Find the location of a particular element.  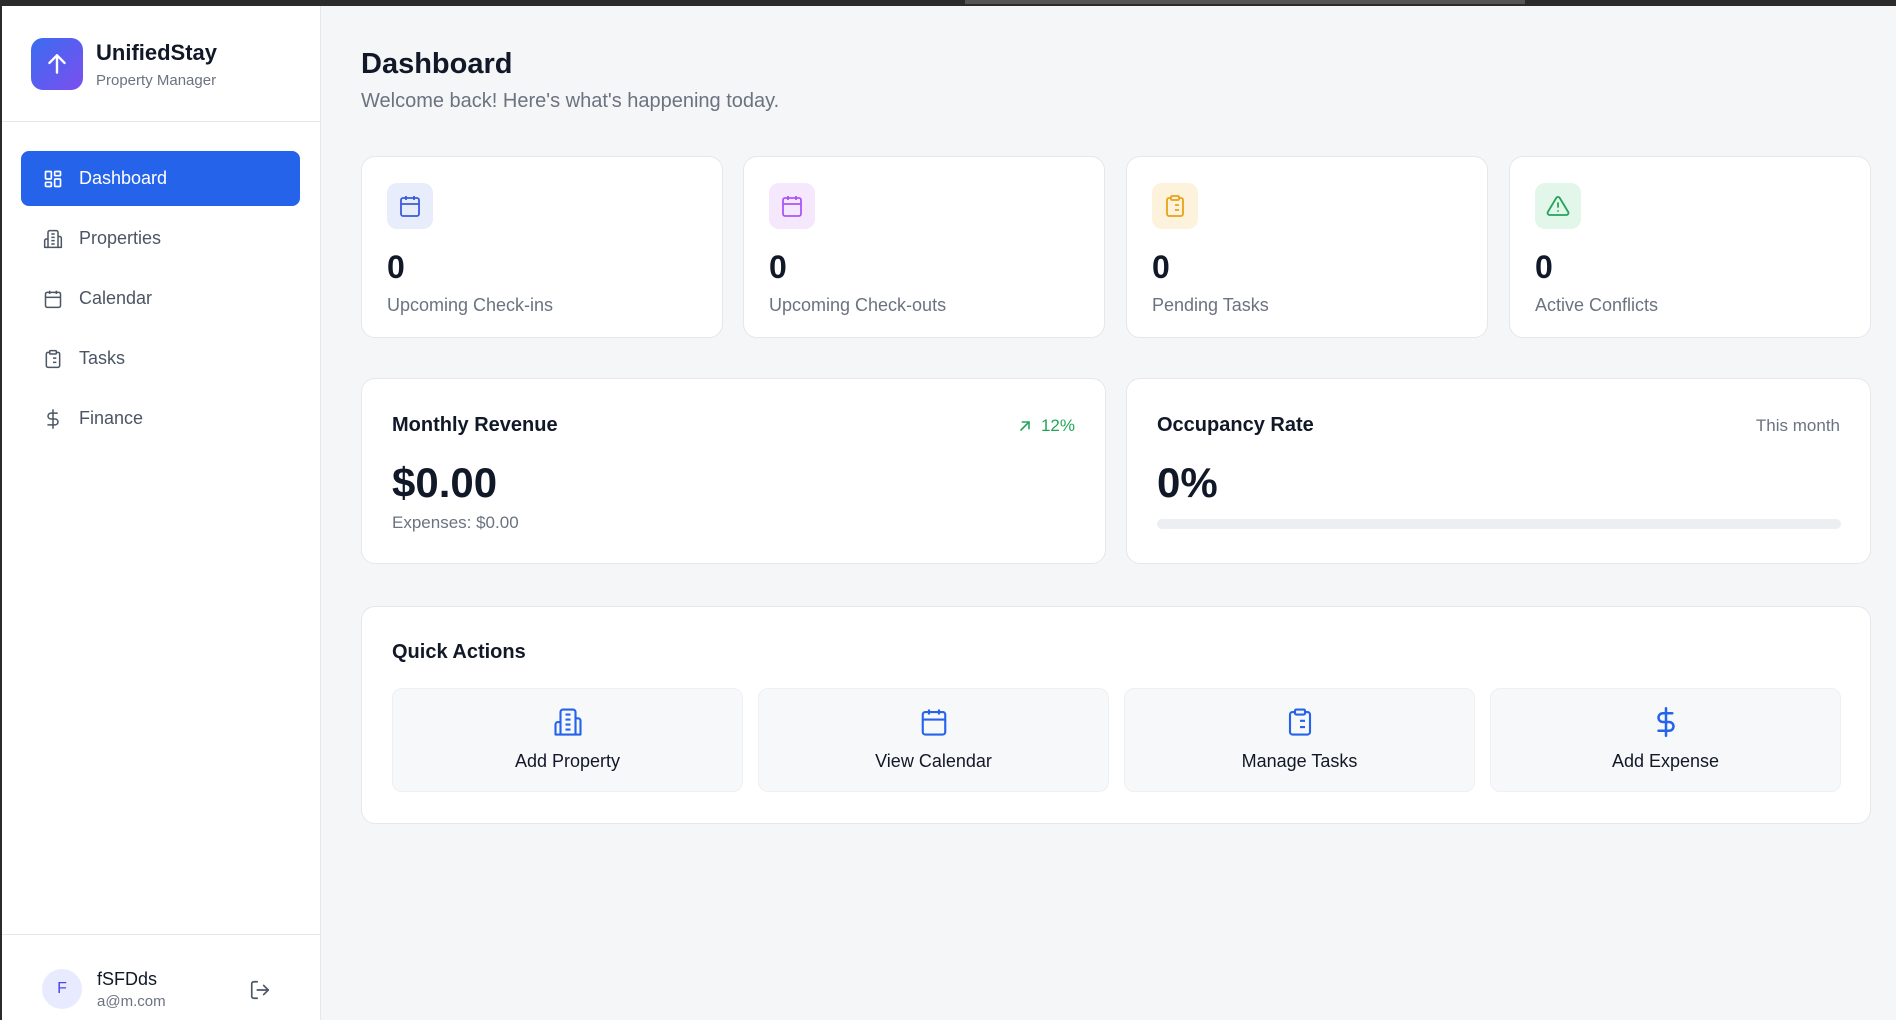

card-title: Monthly Revenue is located at coordinates (475, 425).